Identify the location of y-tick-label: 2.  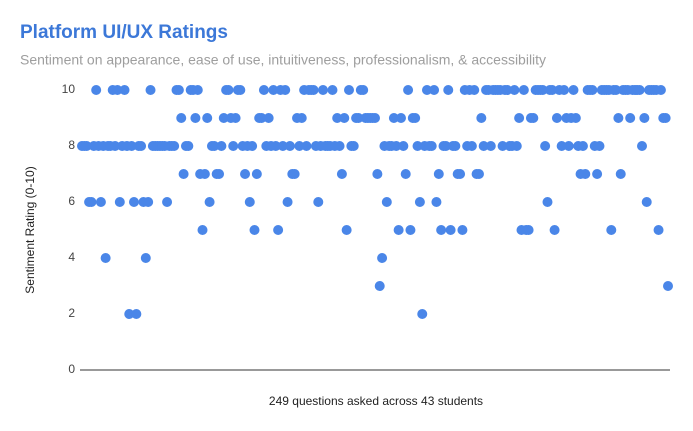
(71, 313).